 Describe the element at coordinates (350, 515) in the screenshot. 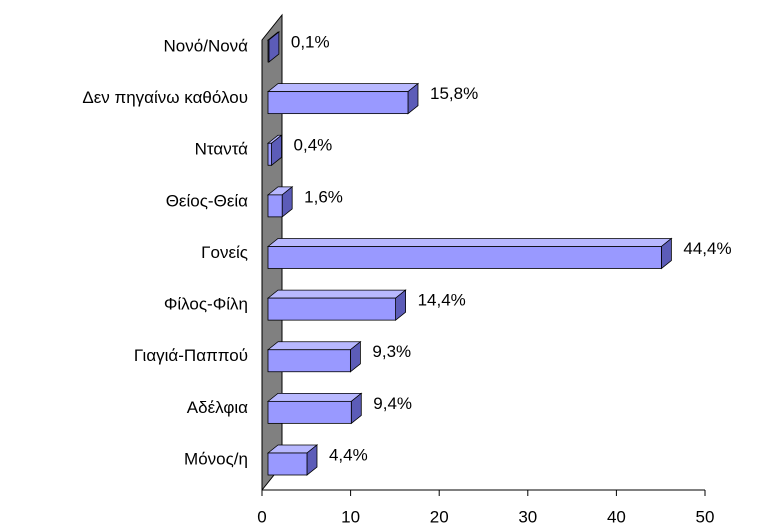

I see `x-tick-label: 10` at that location.